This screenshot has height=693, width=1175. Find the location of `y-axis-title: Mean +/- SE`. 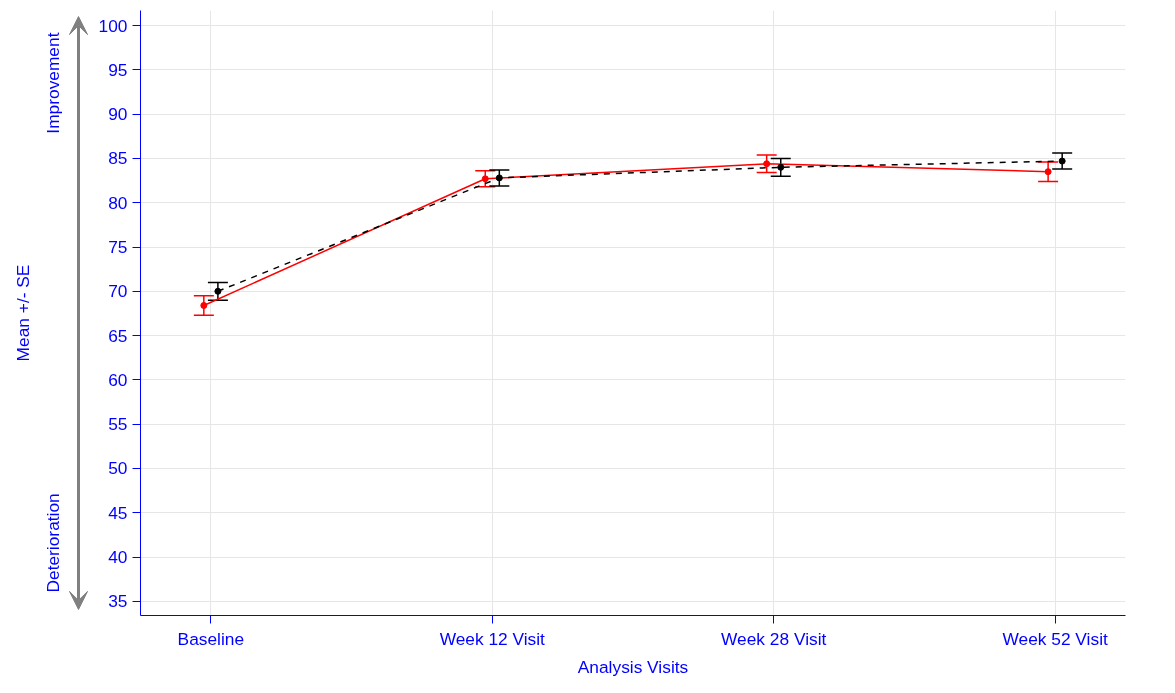

y-axis-title: Mean +/- SE is located at coordinates (22, 313).